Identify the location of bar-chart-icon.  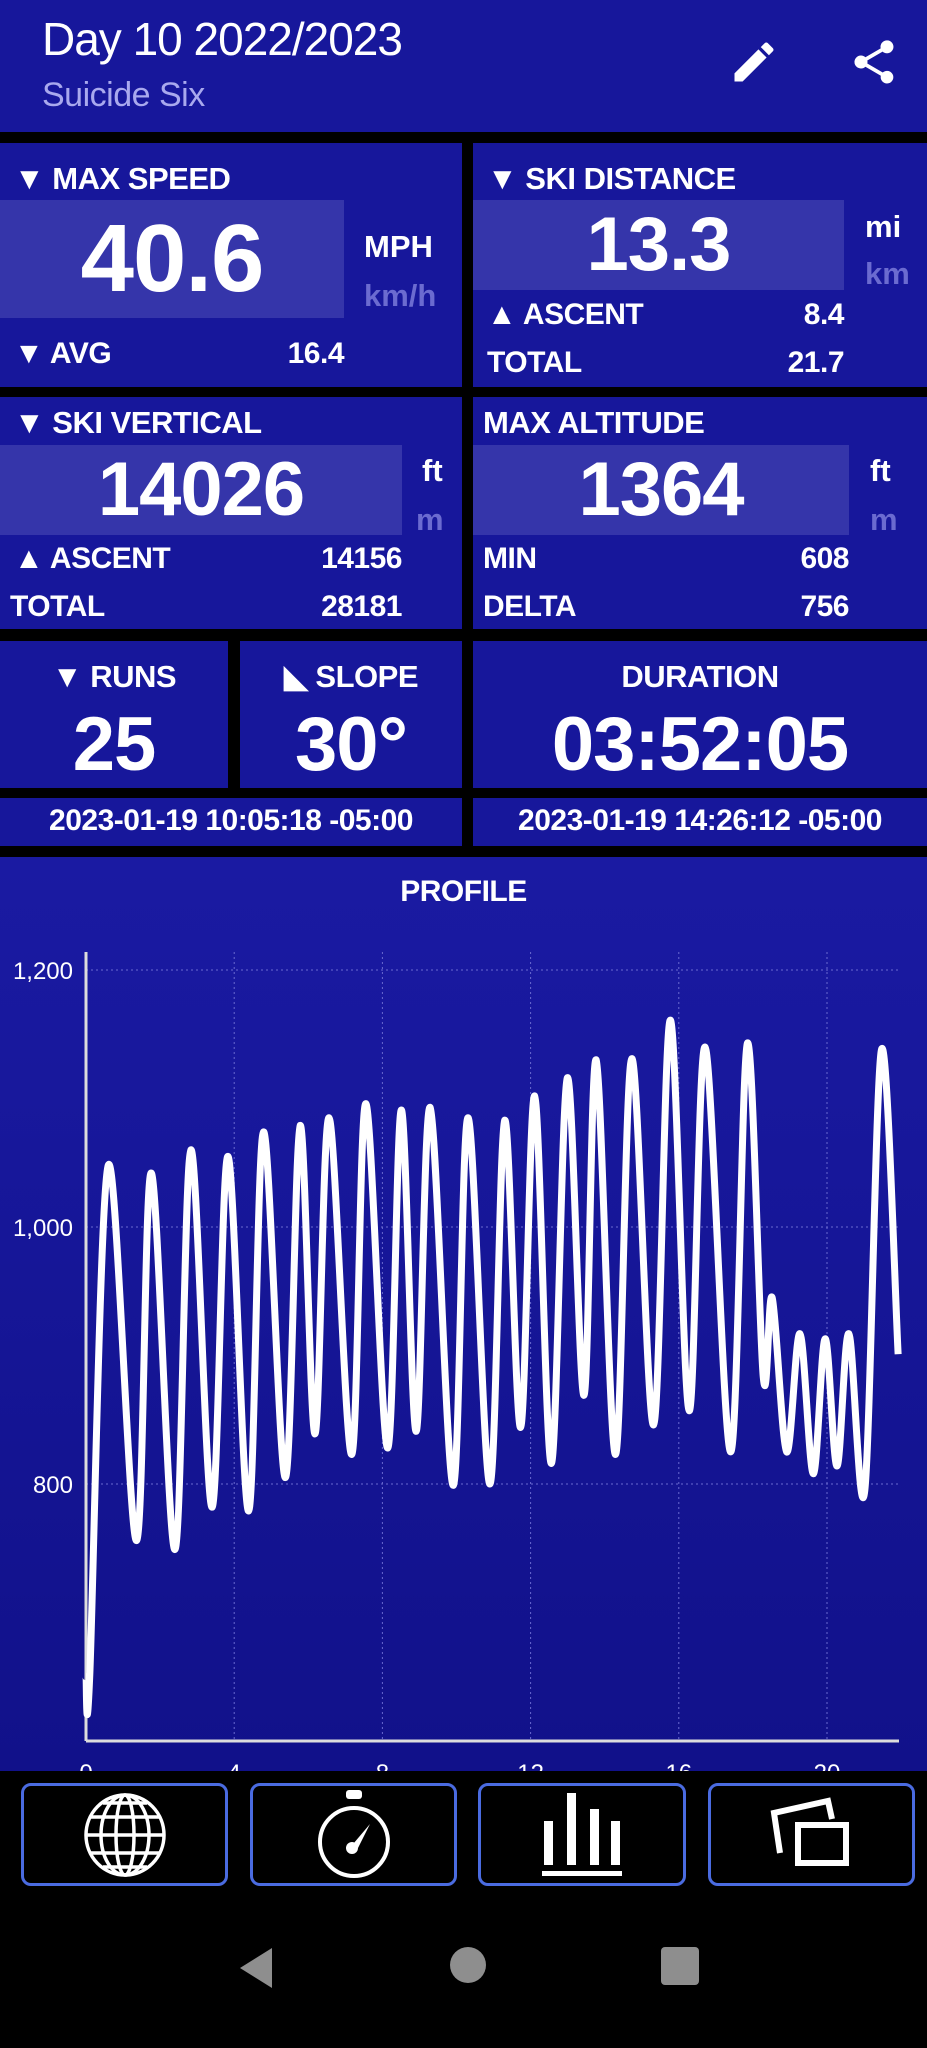
(582, 1834).